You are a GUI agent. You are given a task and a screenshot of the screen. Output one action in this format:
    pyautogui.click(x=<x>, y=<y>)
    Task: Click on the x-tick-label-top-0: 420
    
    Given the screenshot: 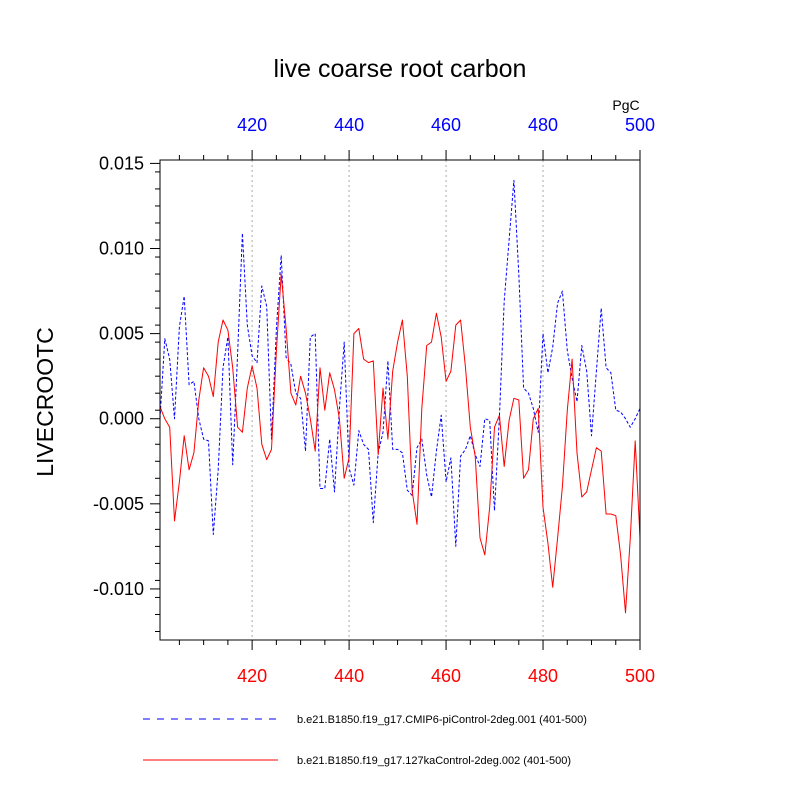 What is the action you would take?
    pyautogui.click(x=252, y=125)
    